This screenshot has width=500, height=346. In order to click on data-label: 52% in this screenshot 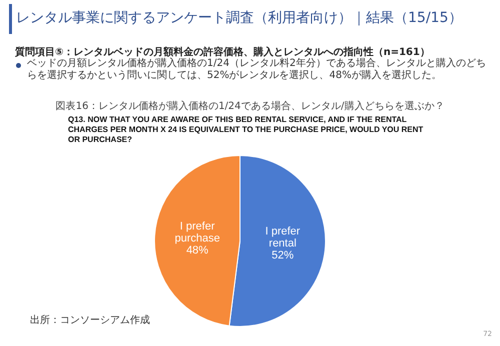, I will do `click(283, 256)`.